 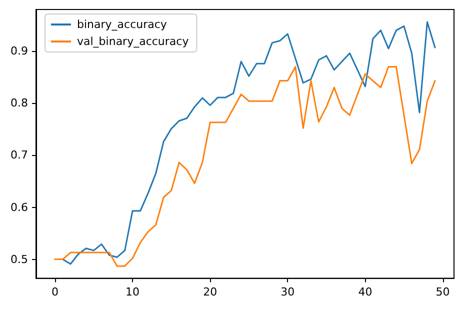 I want to click on x-tick-label: 20, so click(x=210, y=291).